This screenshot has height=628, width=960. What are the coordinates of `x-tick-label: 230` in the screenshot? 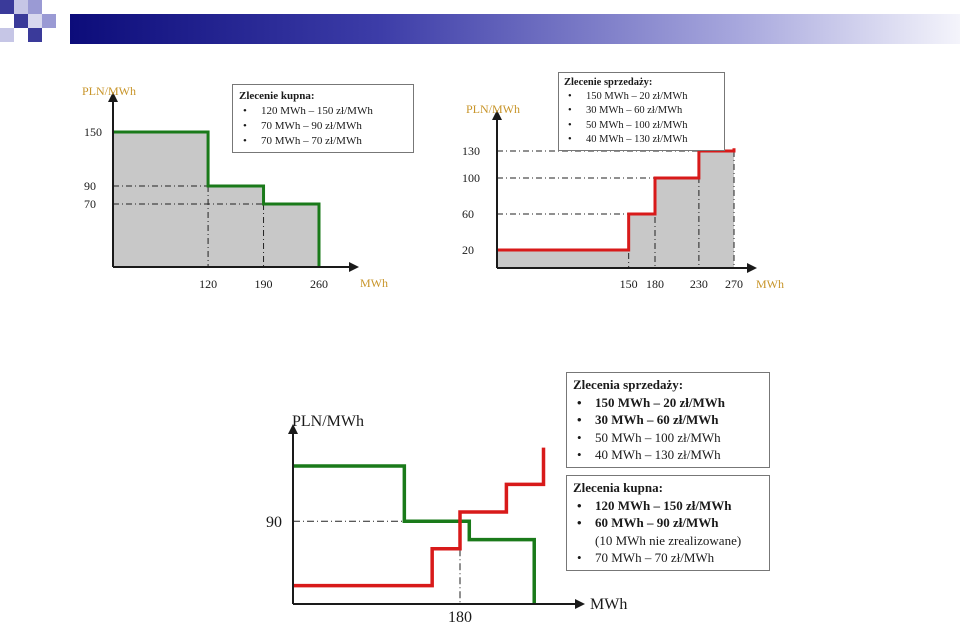 It's located at (699, 284).